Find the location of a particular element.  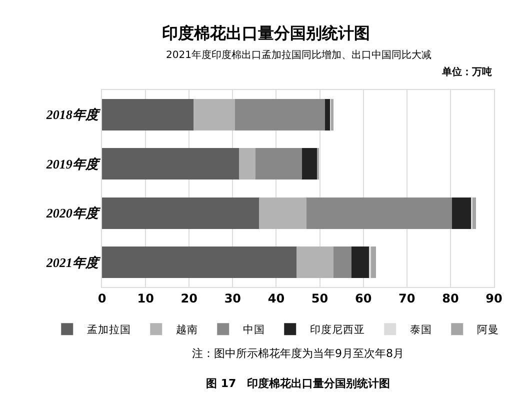

legend-label: 泰国 is located at coordinates (421, 330).